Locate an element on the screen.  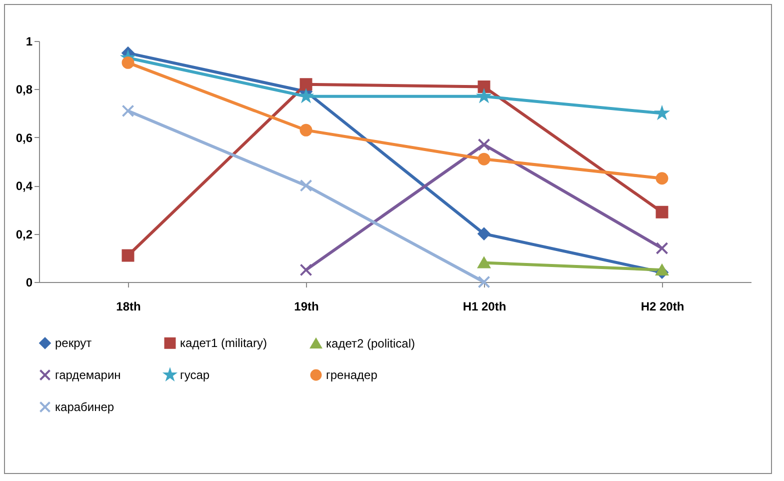
legend-label: рекрут is located at coordinates (73, 343).